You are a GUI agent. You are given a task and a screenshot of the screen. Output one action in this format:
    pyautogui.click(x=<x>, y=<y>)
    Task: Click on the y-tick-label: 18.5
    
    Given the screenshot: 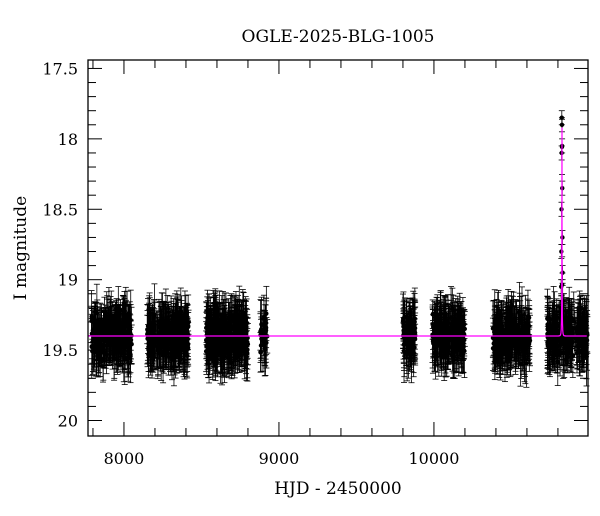 What is the action you would take?
    pyautogui.click(x=60, y=209)
    